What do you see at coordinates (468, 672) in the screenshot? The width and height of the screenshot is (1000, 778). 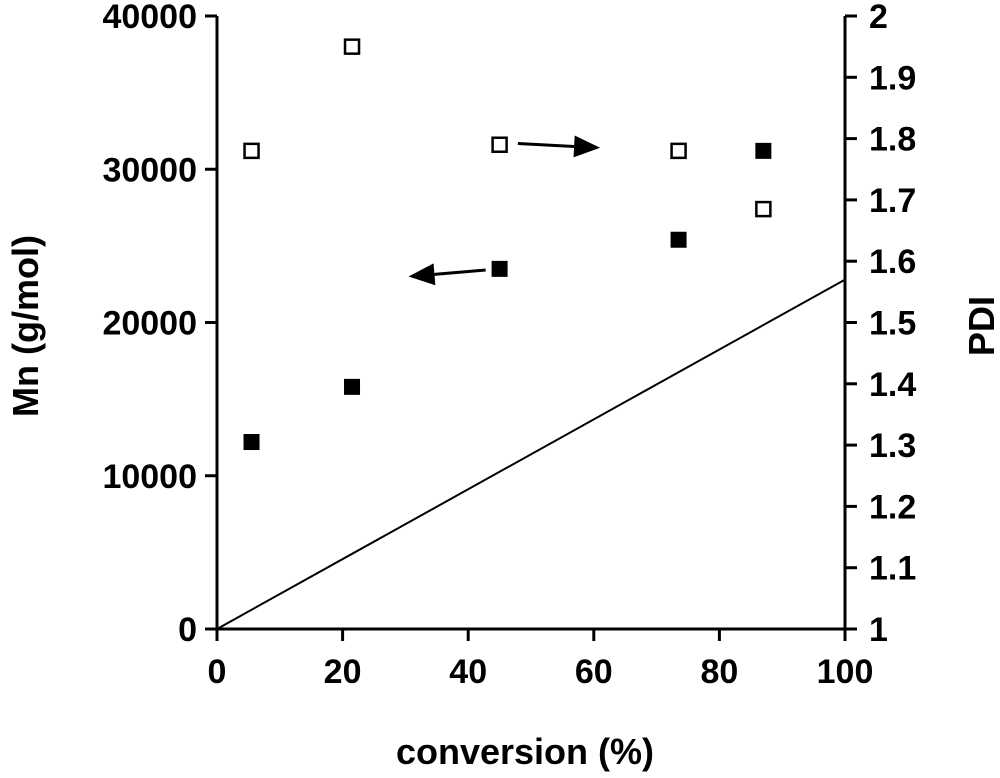 I see `x-tick-label: 40` at bounding box center [468, 672].